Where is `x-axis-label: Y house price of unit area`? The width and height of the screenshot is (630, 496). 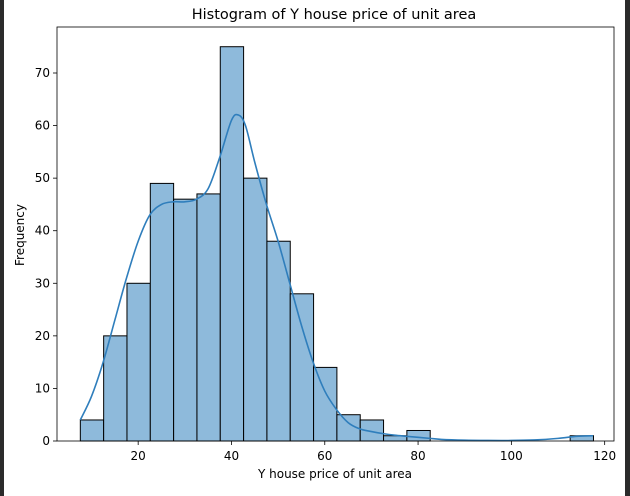
x-axis-label: Y house price of unit area is located at coordinates (334, 474).